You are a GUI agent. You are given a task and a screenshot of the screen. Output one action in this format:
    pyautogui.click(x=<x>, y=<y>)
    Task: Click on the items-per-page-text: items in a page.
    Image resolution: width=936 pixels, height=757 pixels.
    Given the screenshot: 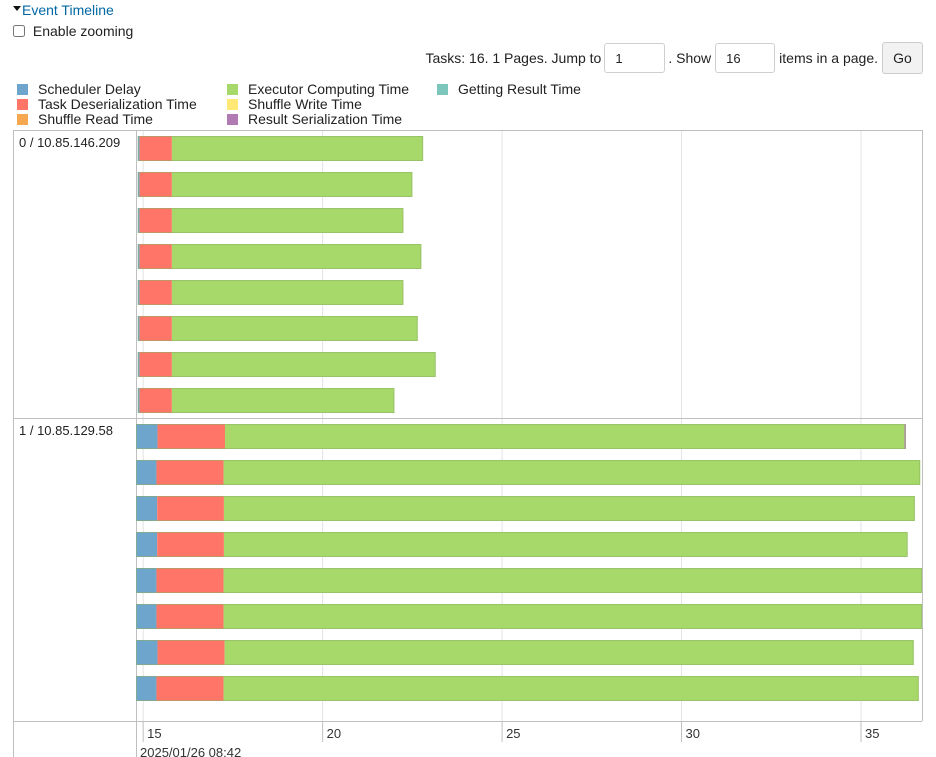 What is the action you would take?
    pyautogui.click(x=828, y=58)
    